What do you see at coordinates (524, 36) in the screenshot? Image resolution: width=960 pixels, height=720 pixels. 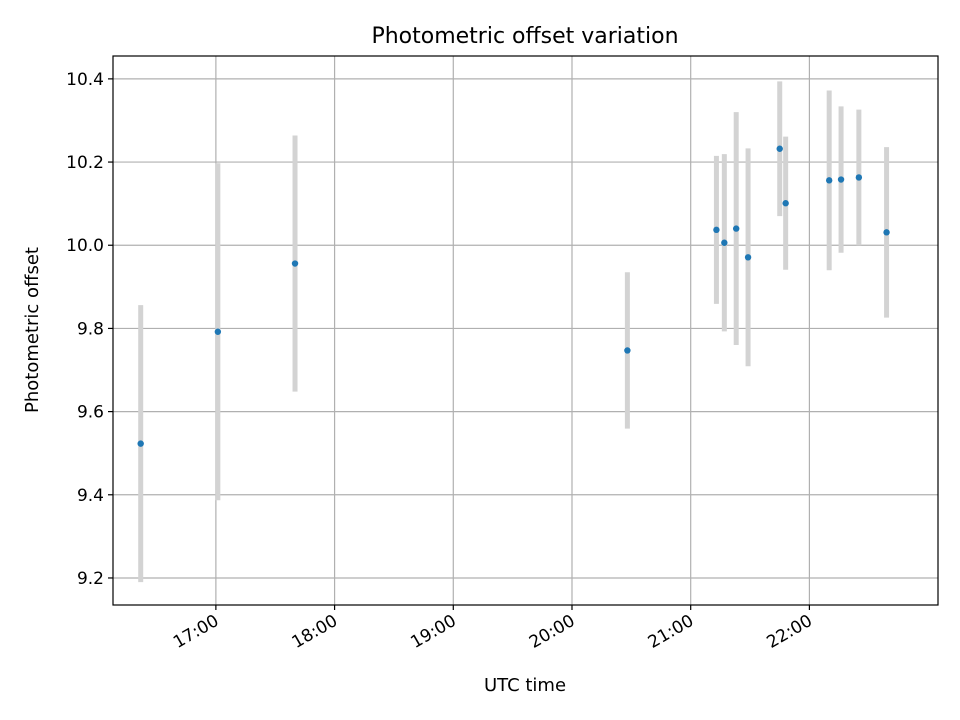 I see `chart-title: Photometric offset variation` at bounding box center [524, 36].